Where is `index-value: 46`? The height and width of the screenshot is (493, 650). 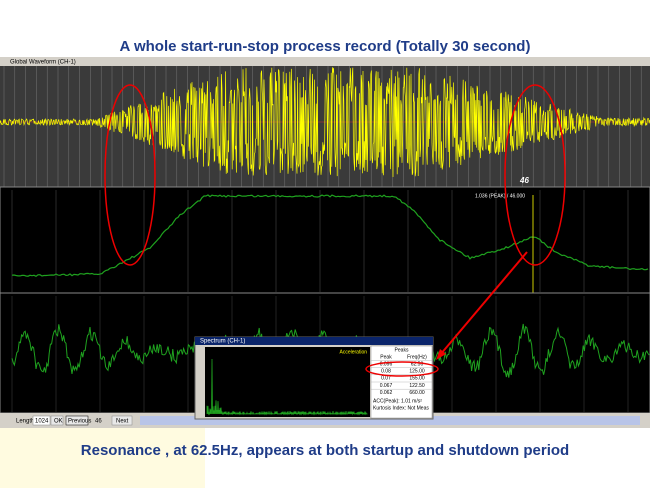 index-value: 46 is located at coordinates (98, 422).